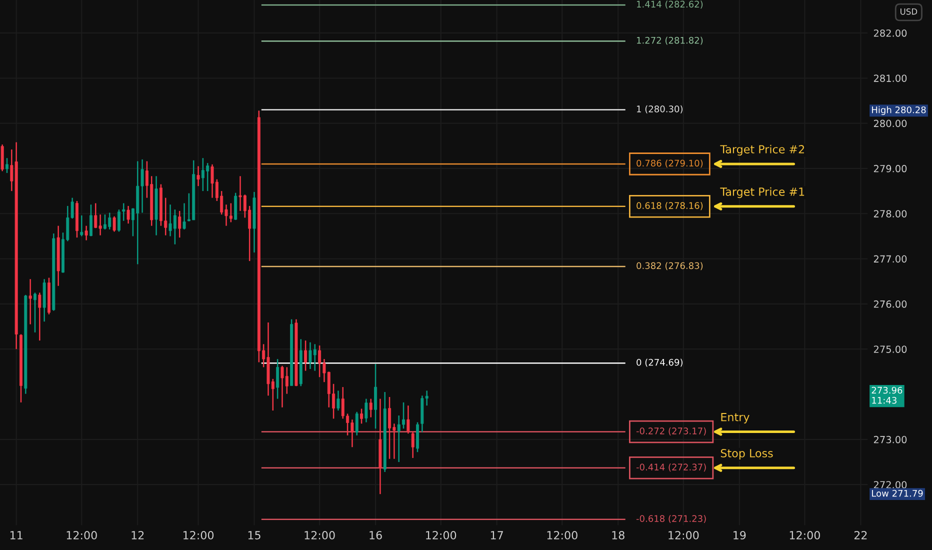  Describe the element at coordinates (890, 168) in the screenshot. I see `y-tick-label: 279.00` at that location.